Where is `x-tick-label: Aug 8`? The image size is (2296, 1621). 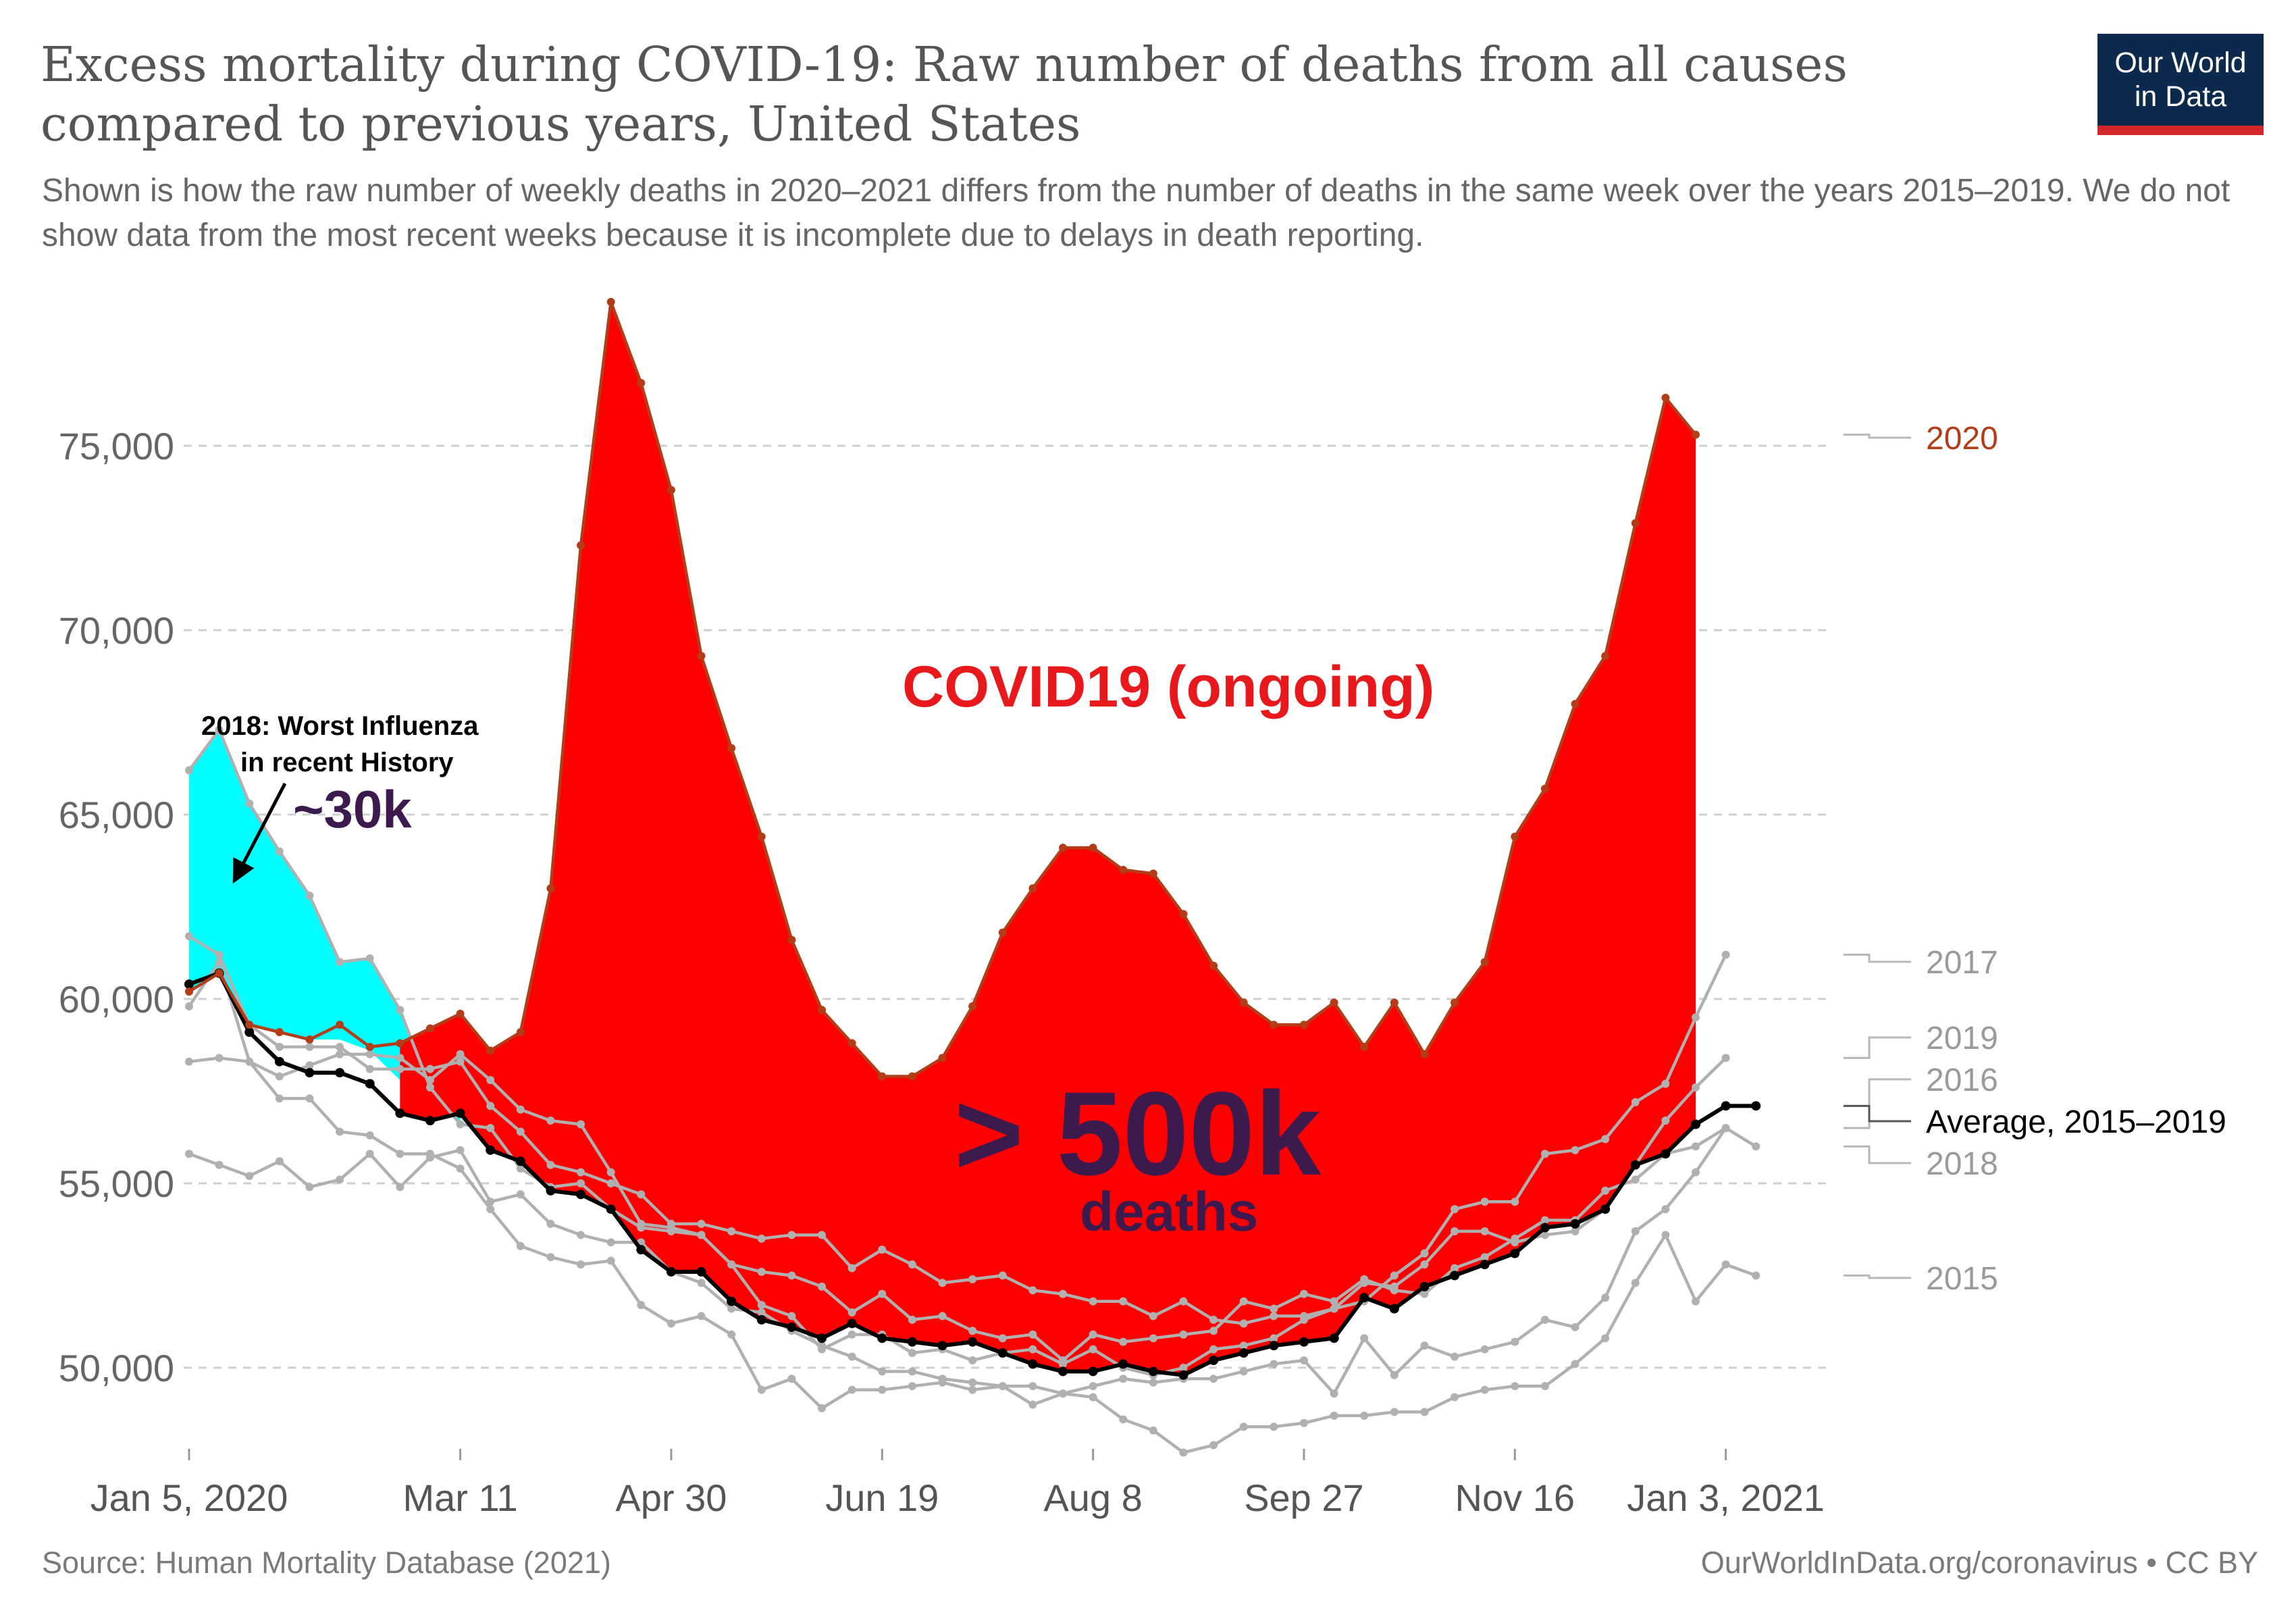
x-tick-label: Aug 8 is located at coordinates (1092, 1497).